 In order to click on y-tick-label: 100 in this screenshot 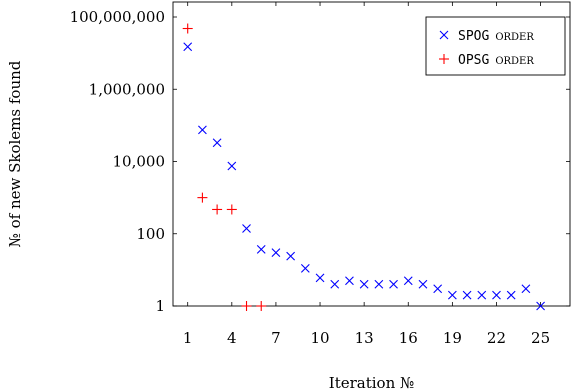, I will do `click(150, 234)`.